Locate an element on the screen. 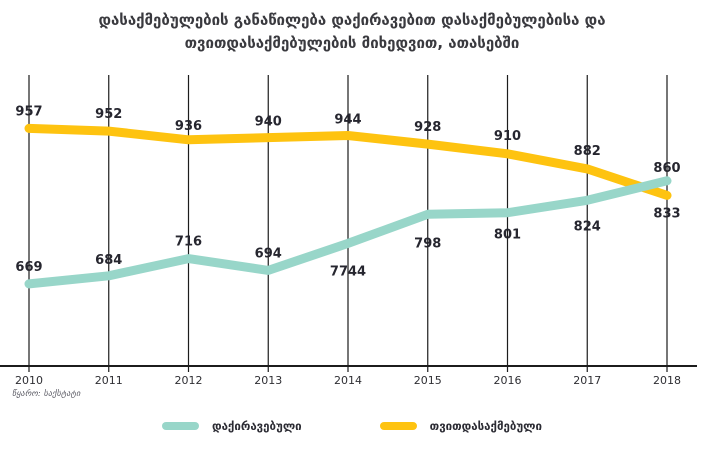 The image size is (704, 449). value-label: 824 is located at coordinates (587, 226).